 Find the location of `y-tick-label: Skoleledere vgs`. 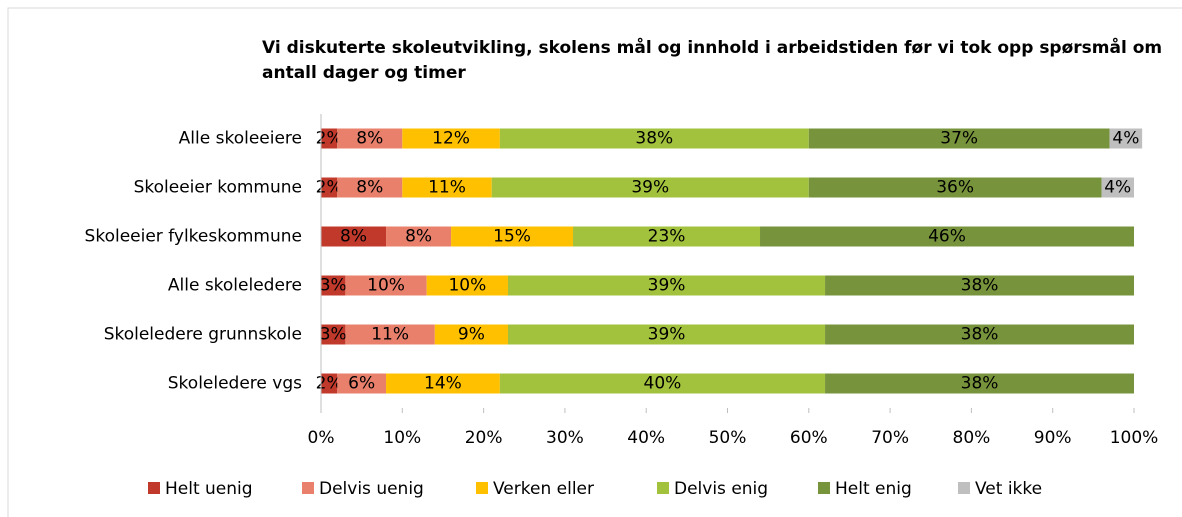

y-tick-label: Skoleledere vgs is located at coordinates (235, 384).